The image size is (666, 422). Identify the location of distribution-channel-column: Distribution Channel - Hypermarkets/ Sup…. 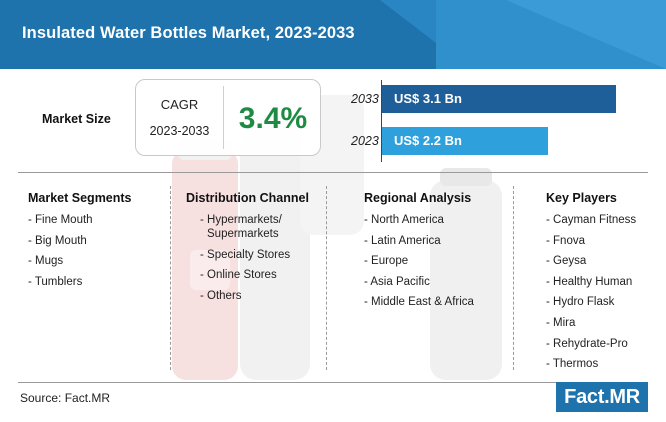
(247, 250).